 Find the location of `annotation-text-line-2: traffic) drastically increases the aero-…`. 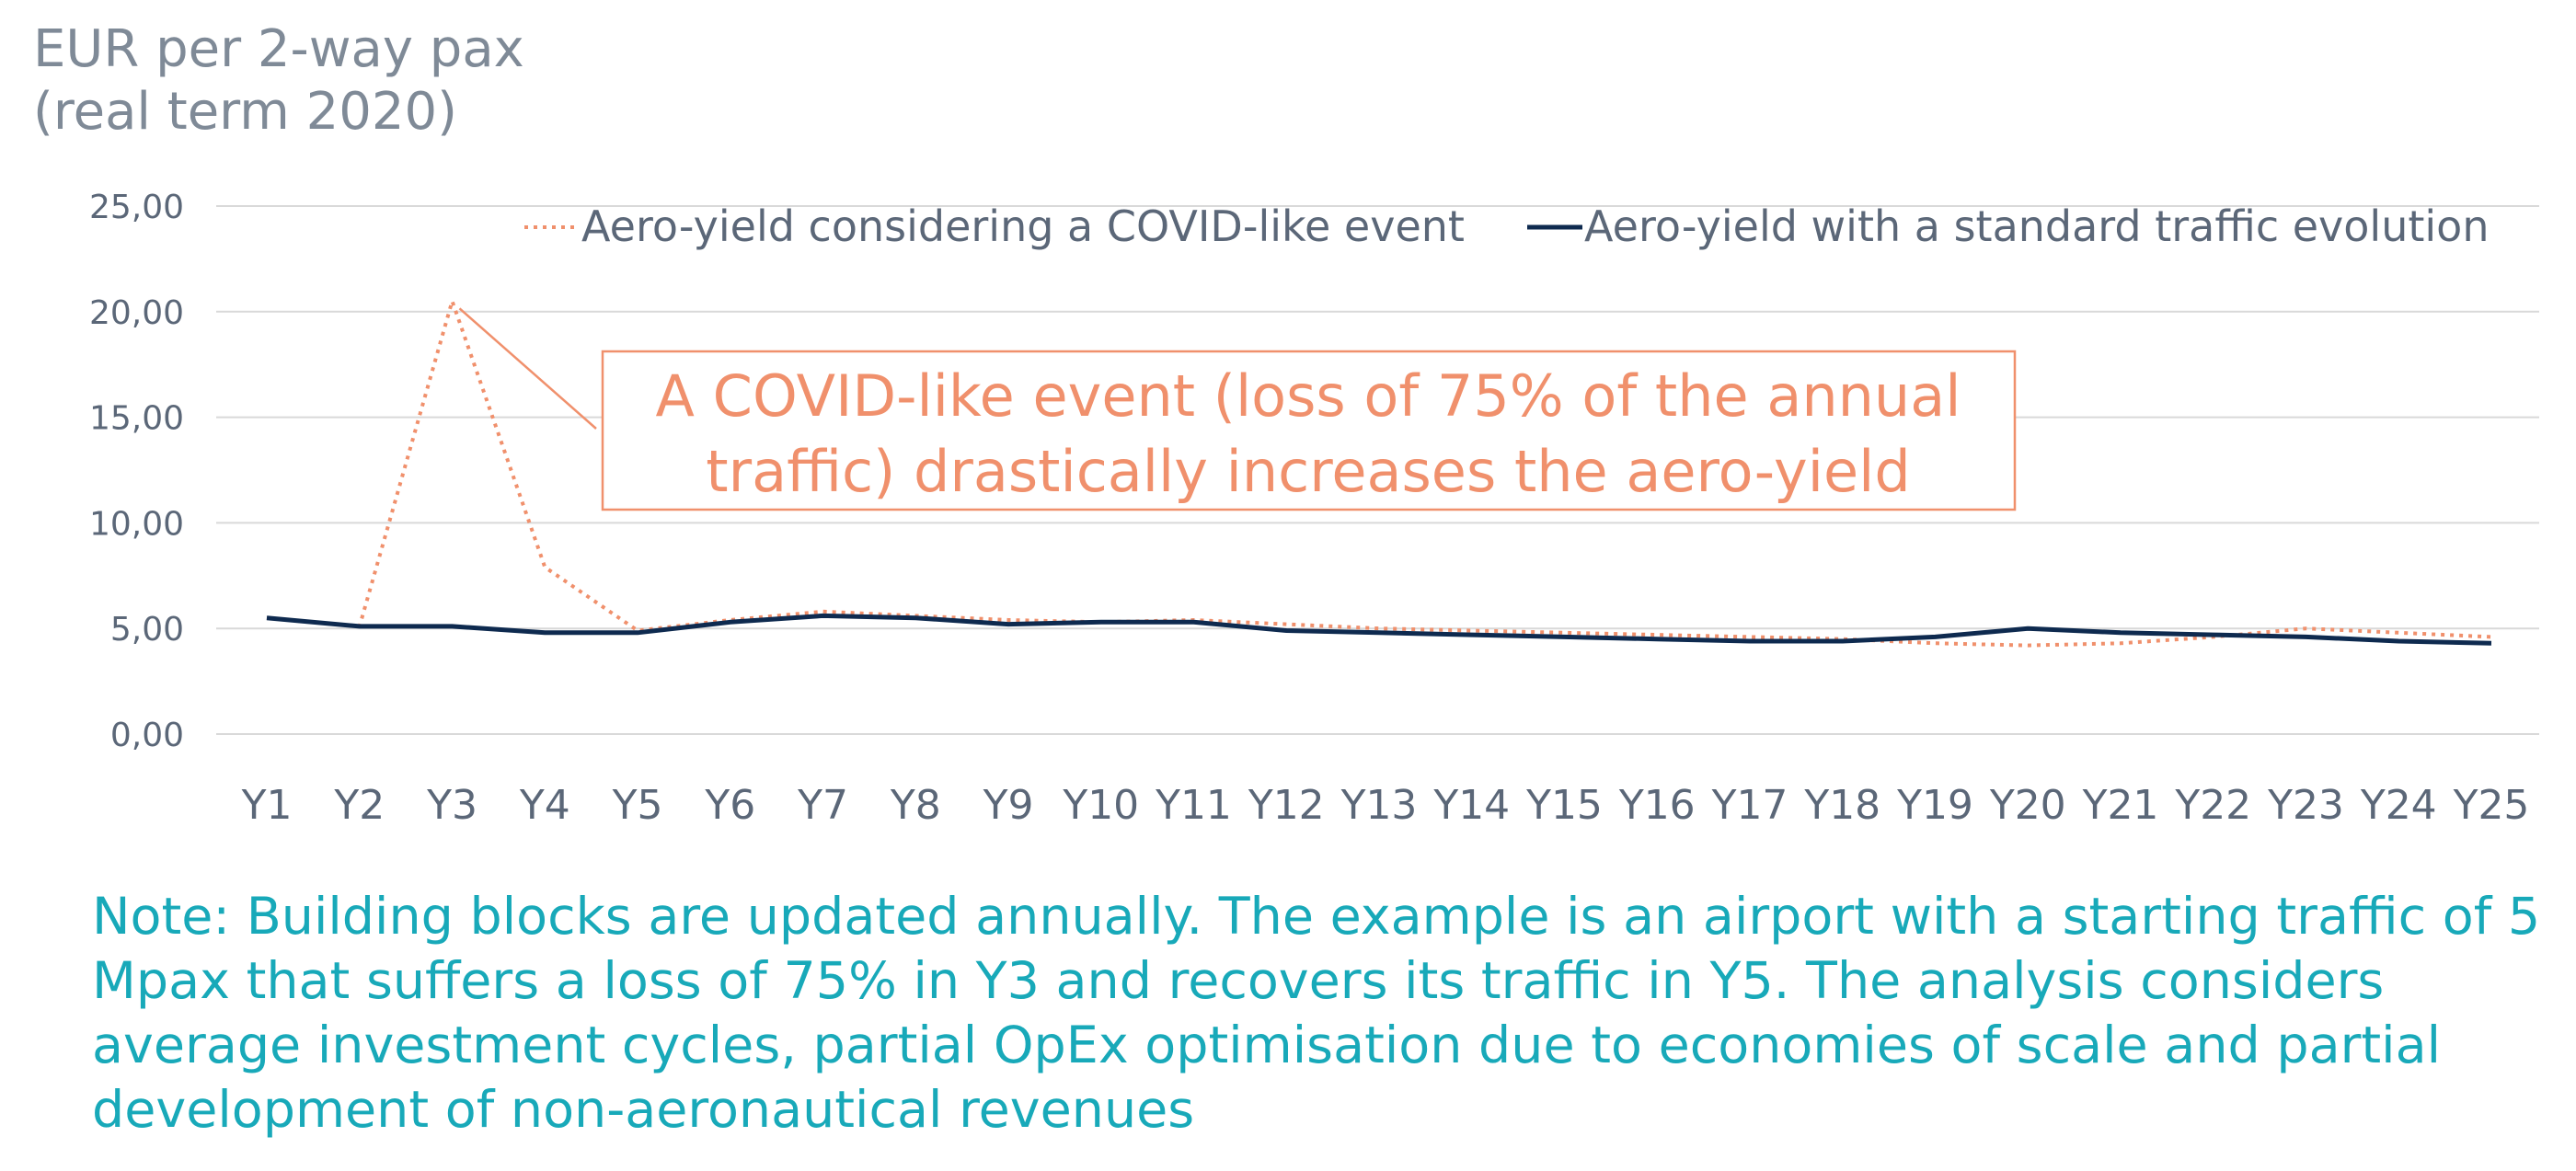

annotation-text-line-2: traffic) drastically increases the aero-… is located at coordinates (1308, 472).